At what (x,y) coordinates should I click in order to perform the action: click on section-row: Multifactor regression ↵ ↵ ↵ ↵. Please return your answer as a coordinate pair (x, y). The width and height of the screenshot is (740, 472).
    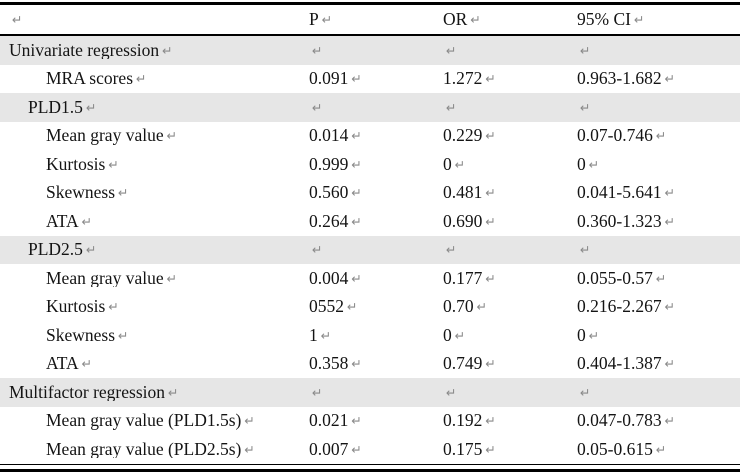
    Looking at the image, I should click on (370, 392).